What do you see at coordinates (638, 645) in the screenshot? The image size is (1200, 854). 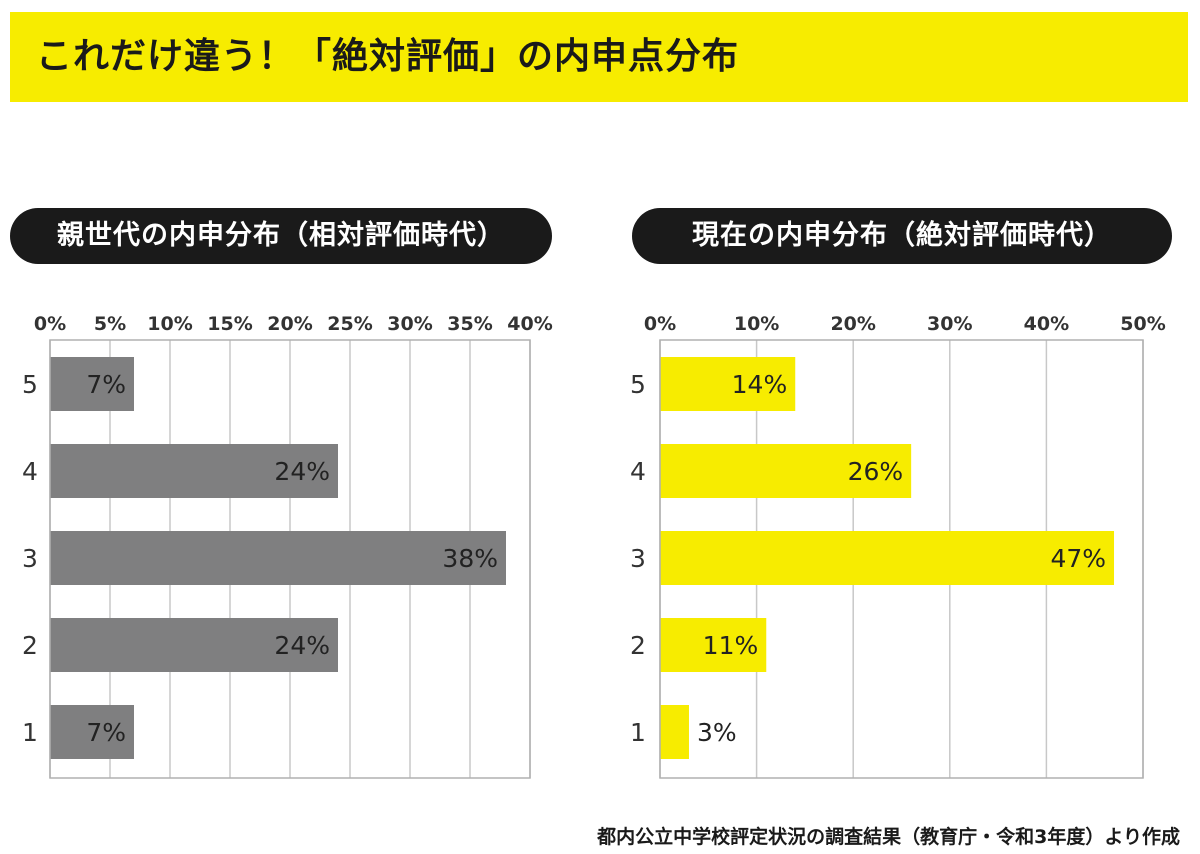 I see `right-chart-category-label: 2` at bounding box center [638, 645].